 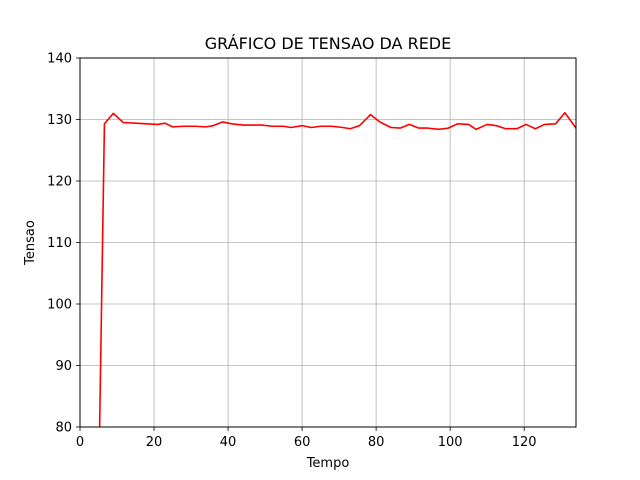 What do you see at coordinates (30, 243) in the screenshot?
I see `y-axis-label: Tensao` at bounding box center [30, 243].